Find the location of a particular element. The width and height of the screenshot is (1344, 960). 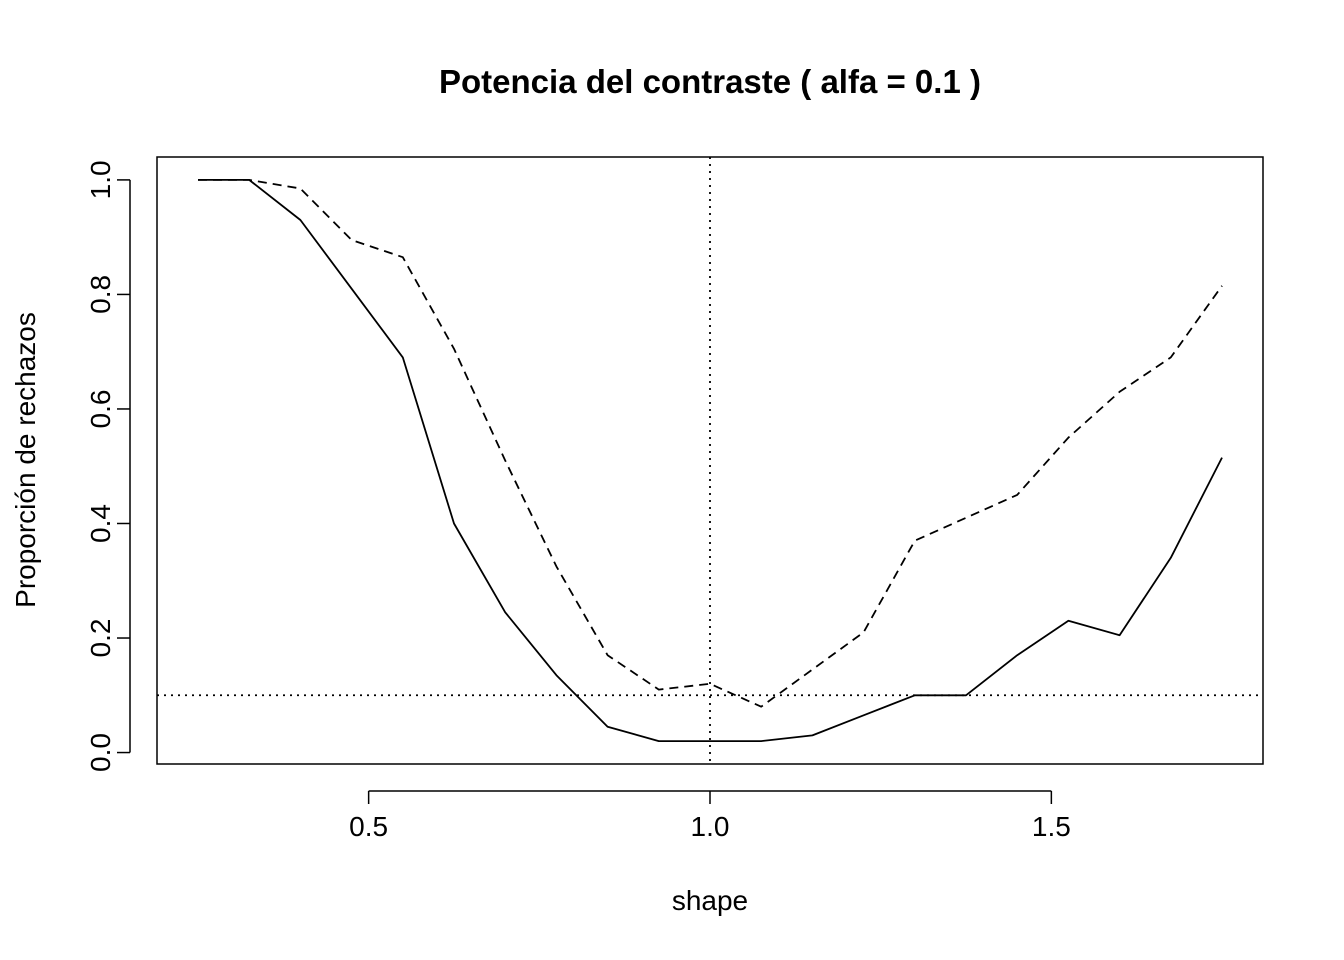

x-axis-label: shape is located at coordinates (710, 900).